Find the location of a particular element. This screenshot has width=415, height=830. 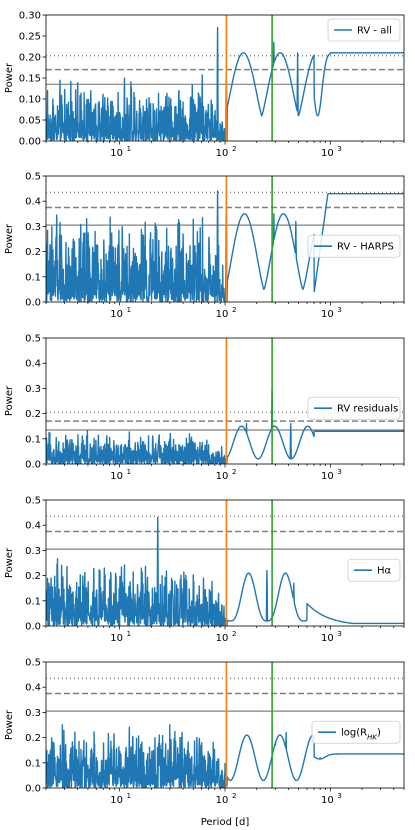

legend: Hα is located at coordinates (374, 570).